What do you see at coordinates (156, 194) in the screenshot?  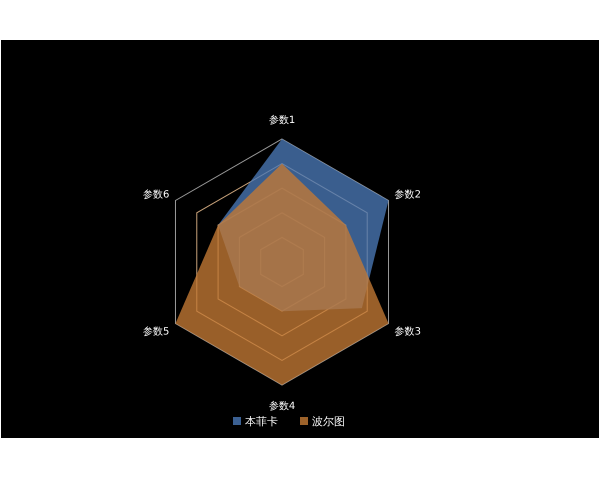 I see `spoke-label: 参数6` at bounding box center [156, 194].